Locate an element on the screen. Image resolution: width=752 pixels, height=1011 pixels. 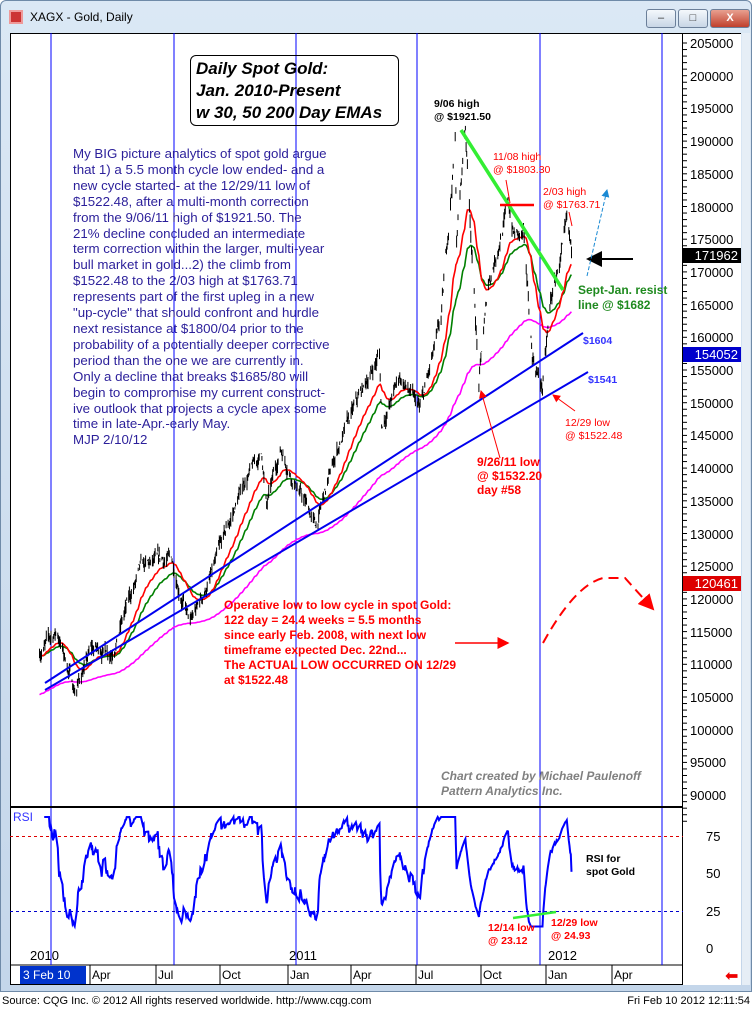
annotation-1541: $1541 is located at coordinates (603, 380).